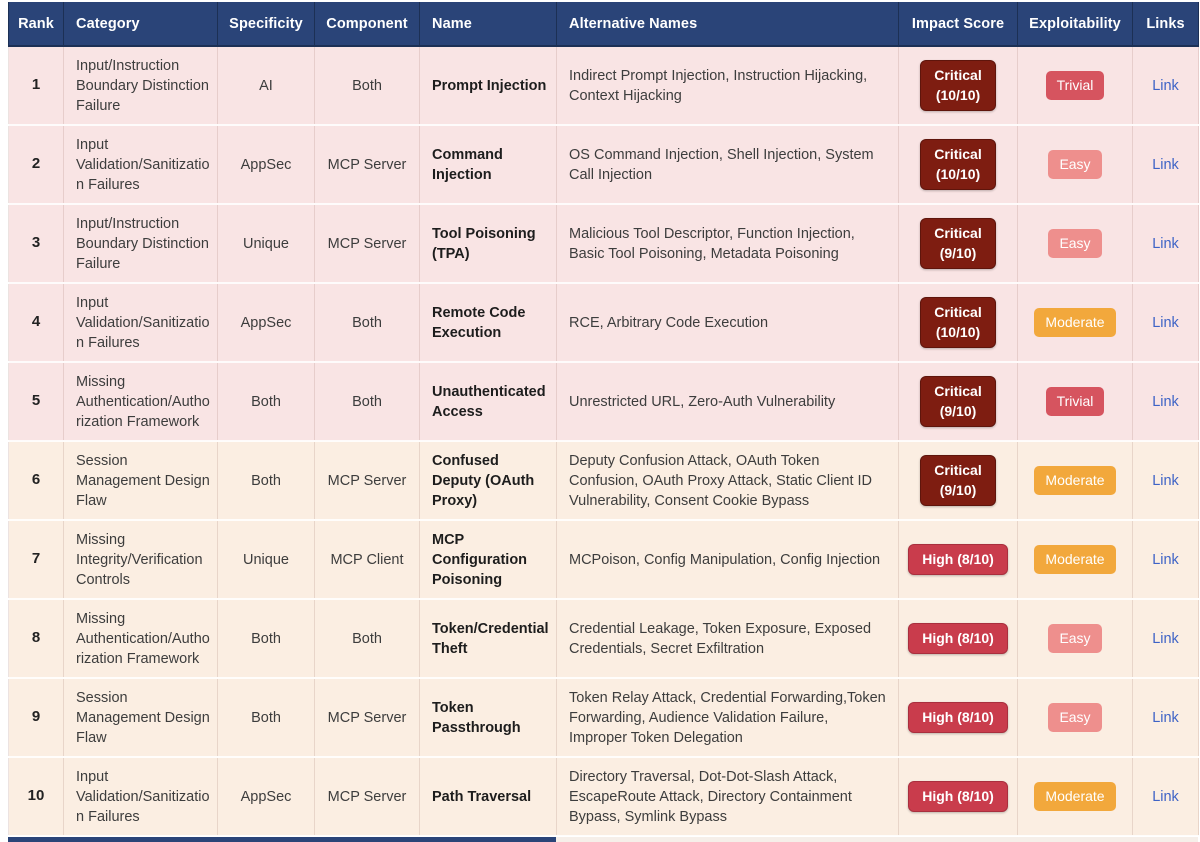 The width and height of the screenshot is (1200, 842). Describe the element at coordinates (488, 86) in the screenshot. I see `name-cell: Prompt Injection` at that location.